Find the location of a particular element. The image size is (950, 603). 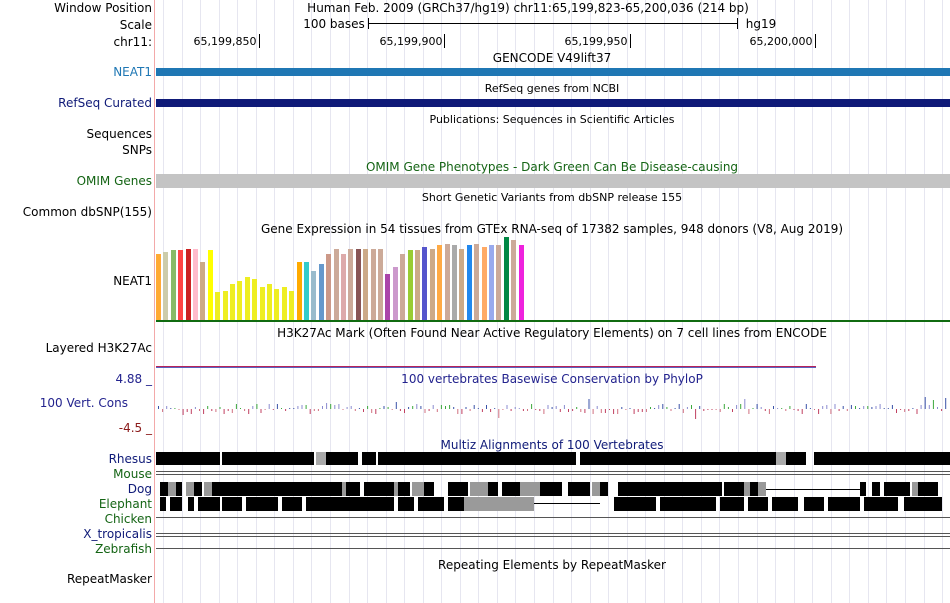

scale-bar is located at coordinates (552, 23).